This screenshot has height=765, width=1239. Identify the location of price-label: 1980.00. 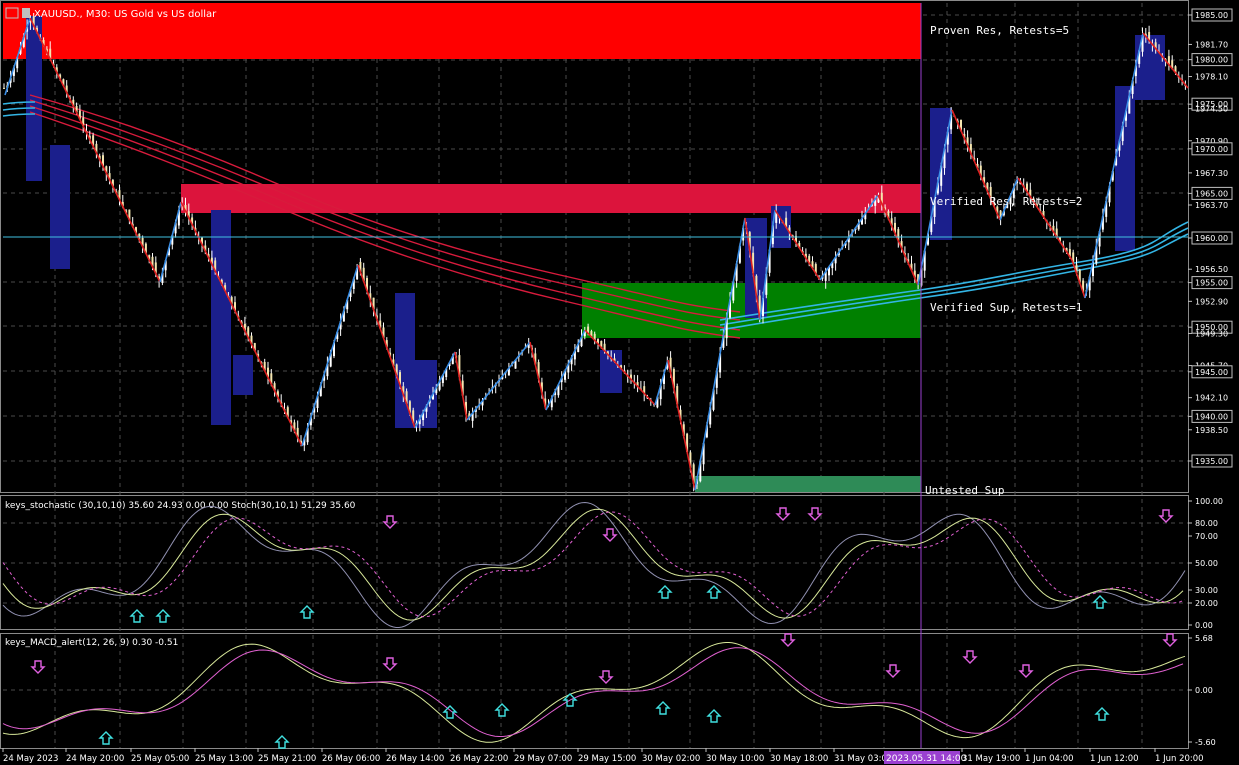
(1211, 60).